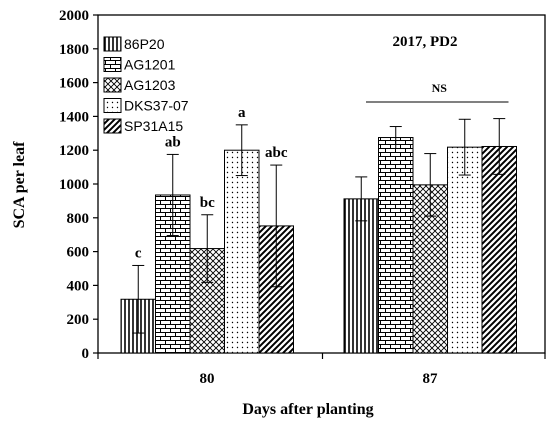 The image size is (550, 422). Describe the element at coordinates (156, 106) in the screenshot. I see `legend-label: DKS37-07` at that location.